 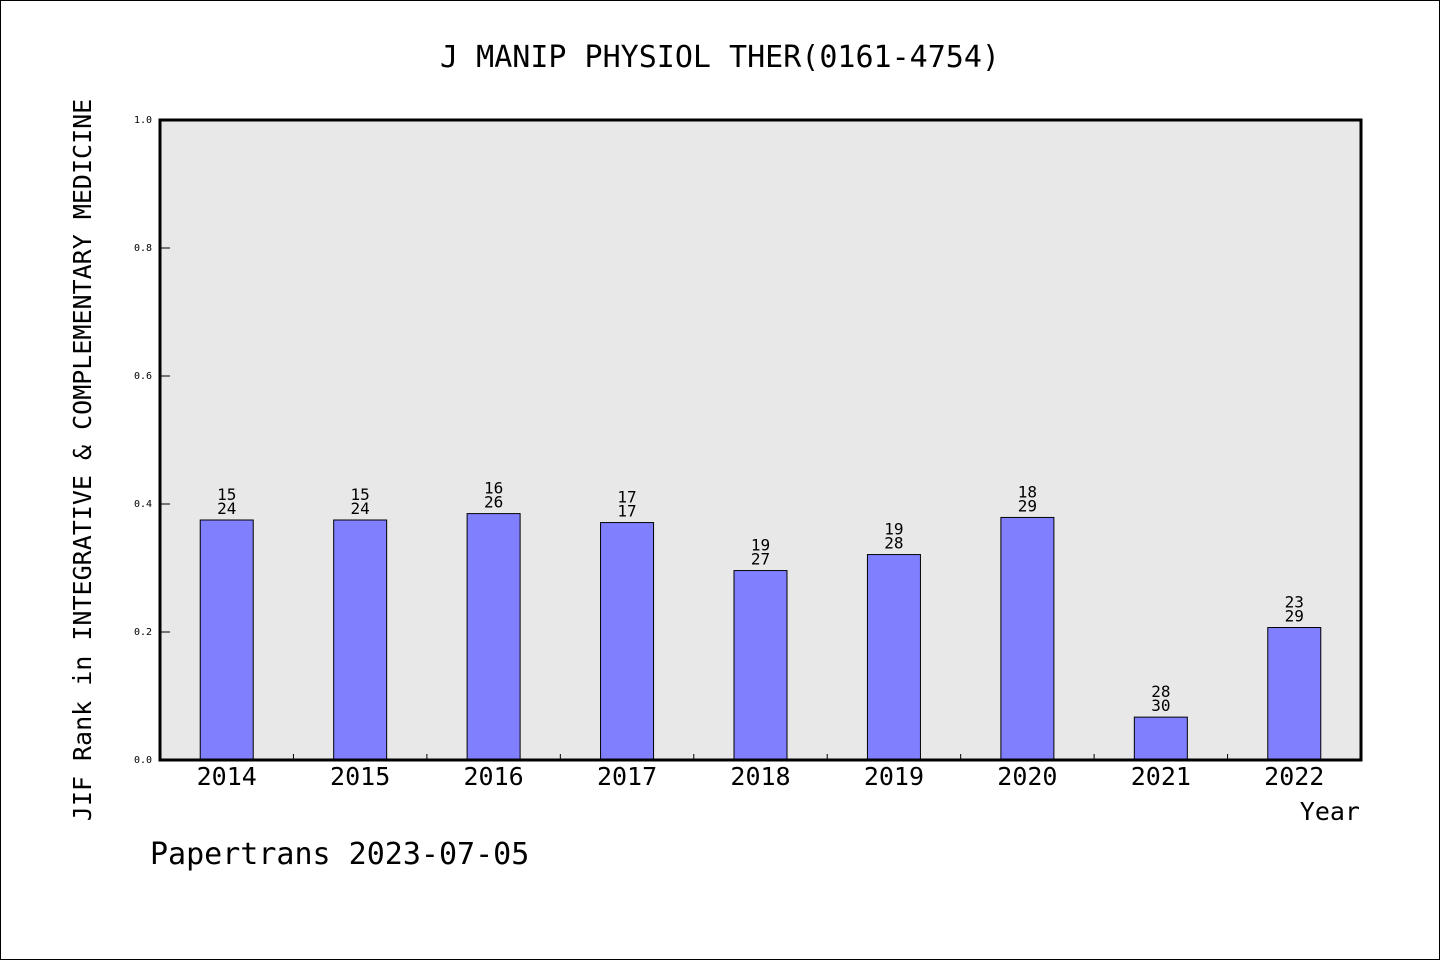 What do you see at coordinates (1294, 694) in the screenshot?
I see `bar-2022` at bounding box center [1294, 694].